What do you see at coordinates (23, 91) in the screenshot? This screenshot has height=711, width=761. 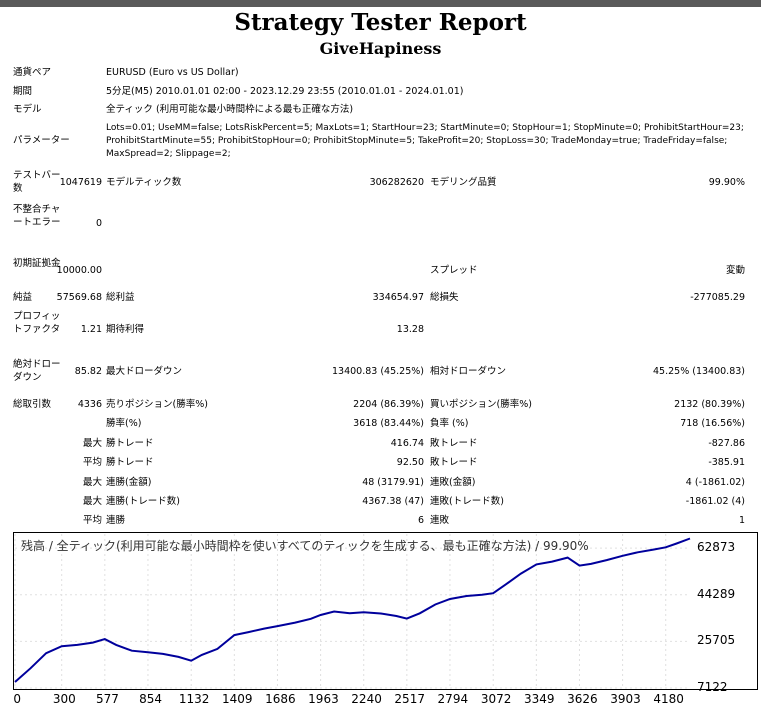 I see `period-label: 期間` at bounding box center [23, 91].